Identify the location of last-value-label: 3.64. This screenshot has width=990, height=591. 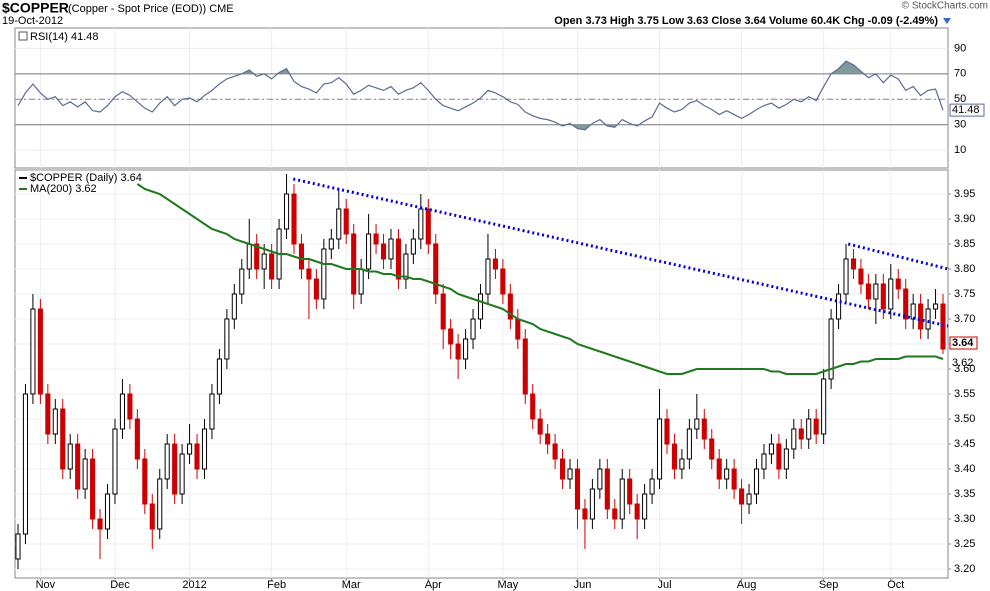
(963, 343).